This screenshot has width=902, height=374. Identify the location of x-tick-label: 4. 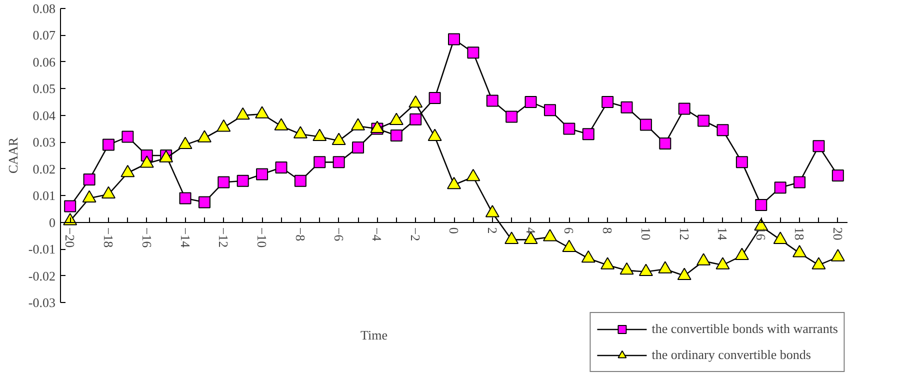
(530, 230).